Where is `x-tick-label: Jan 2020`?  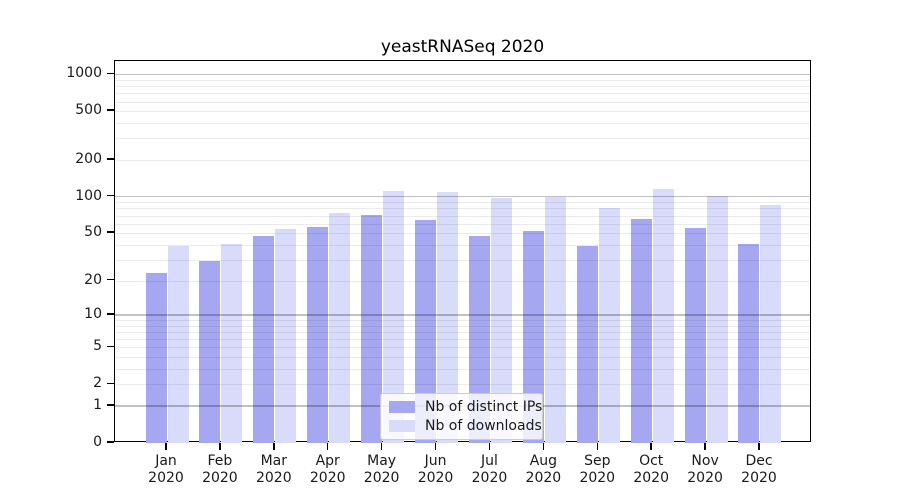 x-tick-label: Jan 2020 is located at coordinates (166, 470).